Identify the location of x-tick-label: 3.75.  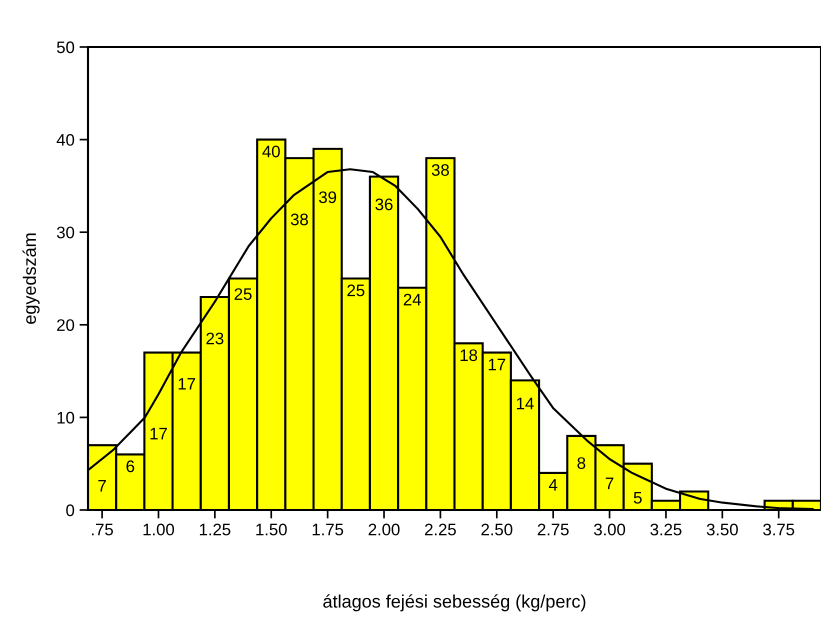
(778, 530).